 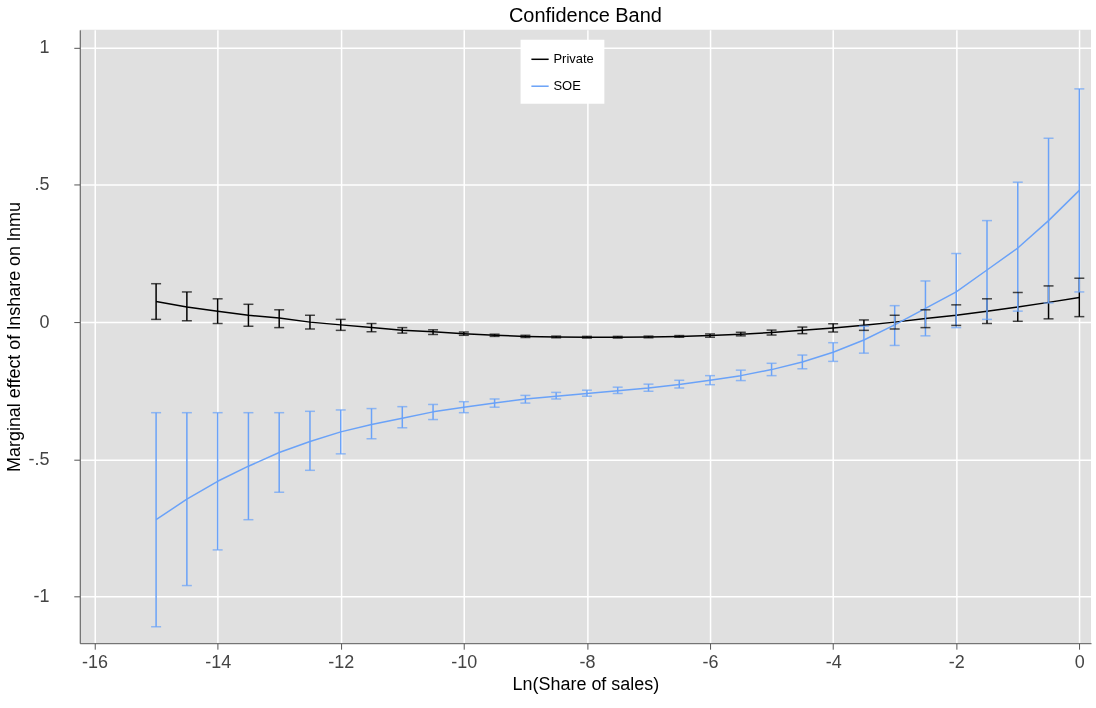 I want to click on x-tick-label: -2, so click(x=956, y=661).